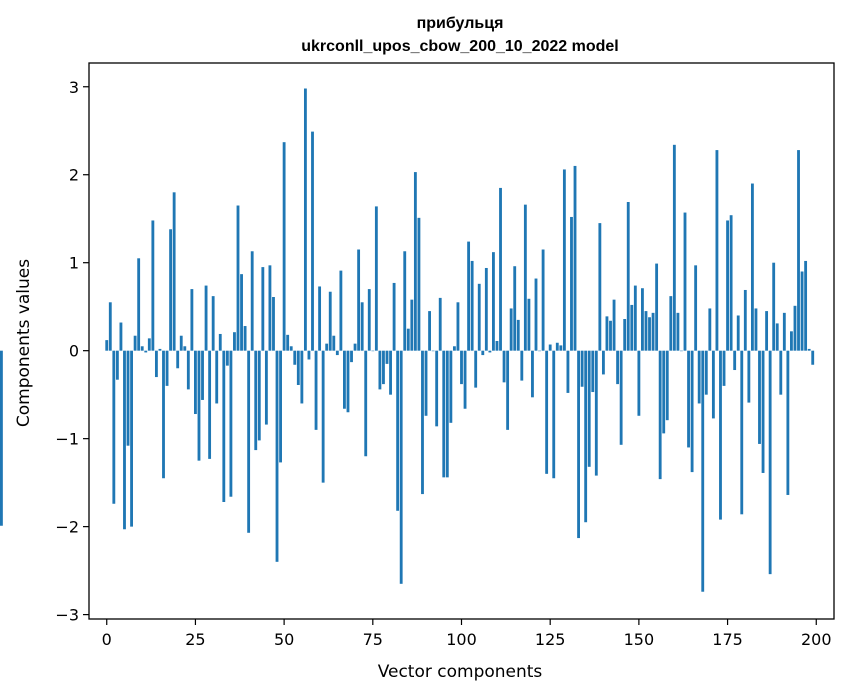 This screenshot has width=847, height=696. I want to click on y-axis-ticks: −3 −2 −1 0 1 2 3, so click(72, 351).